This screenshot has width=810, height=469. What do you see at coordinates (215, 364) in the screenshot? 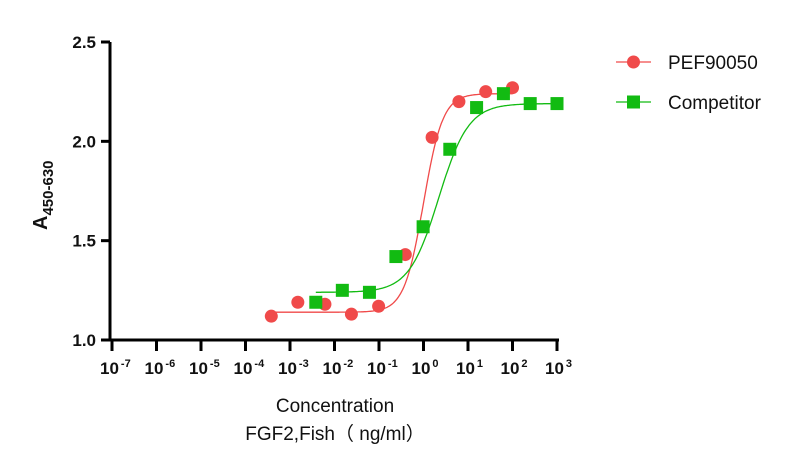
I see `x-tick-exponent: -5` at bounding box center [215, 364].